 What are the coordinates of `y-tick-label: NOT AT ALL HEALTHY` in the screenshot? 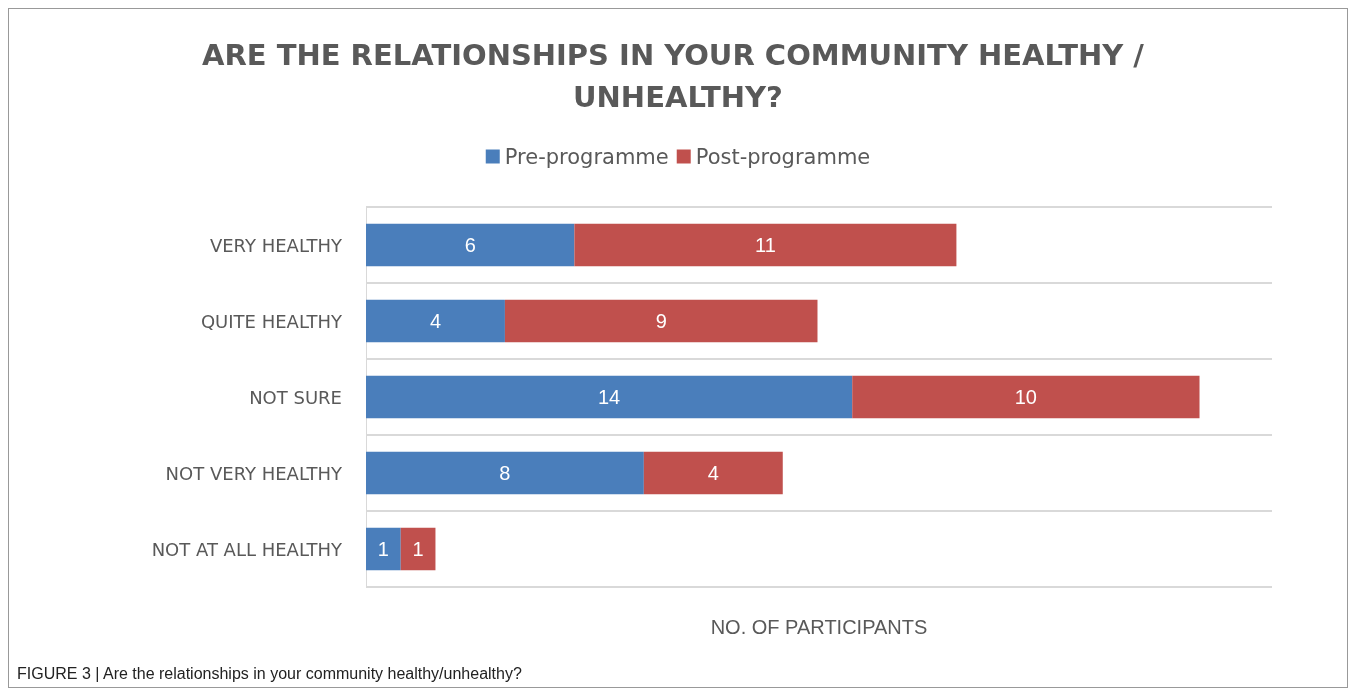 It's located at (247, 549).